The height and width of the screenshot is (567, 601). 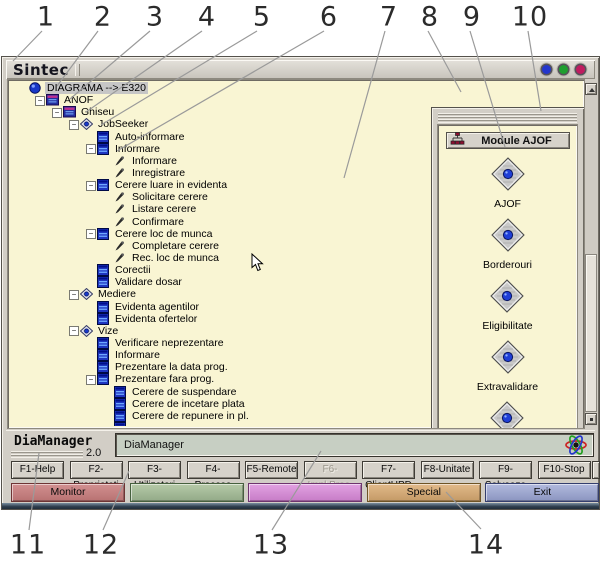 I want to click on status-field: DiaManager, so click(x=354, y=445).